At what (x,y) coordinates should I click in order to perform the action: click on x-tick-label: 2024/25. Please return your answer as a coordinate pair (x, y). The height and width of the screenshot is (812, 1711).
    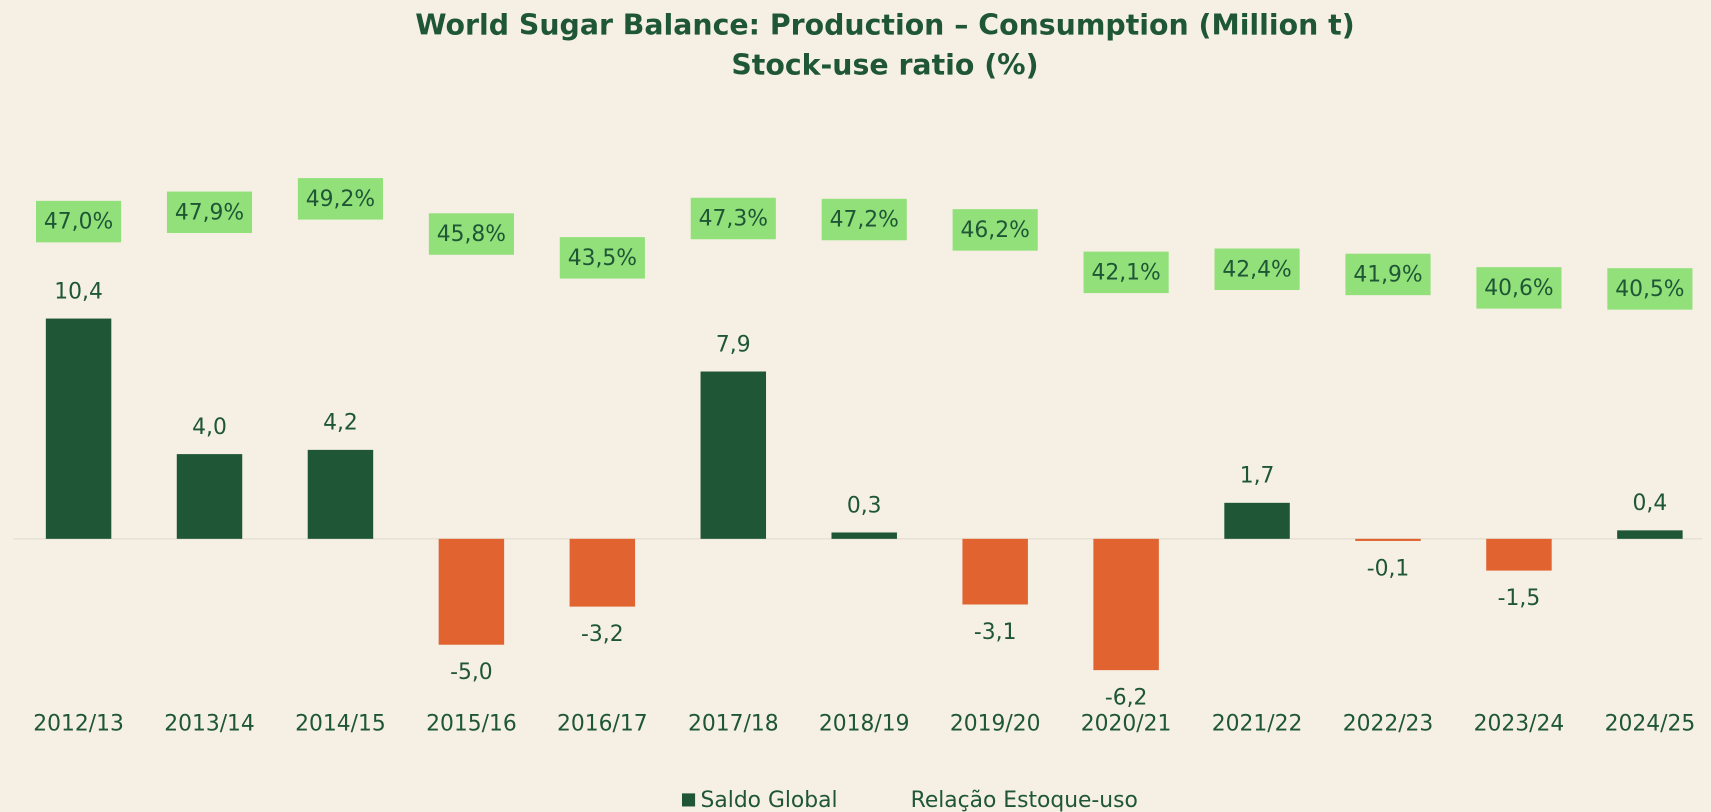
    Looking at the image, I should click on (1650, 724).